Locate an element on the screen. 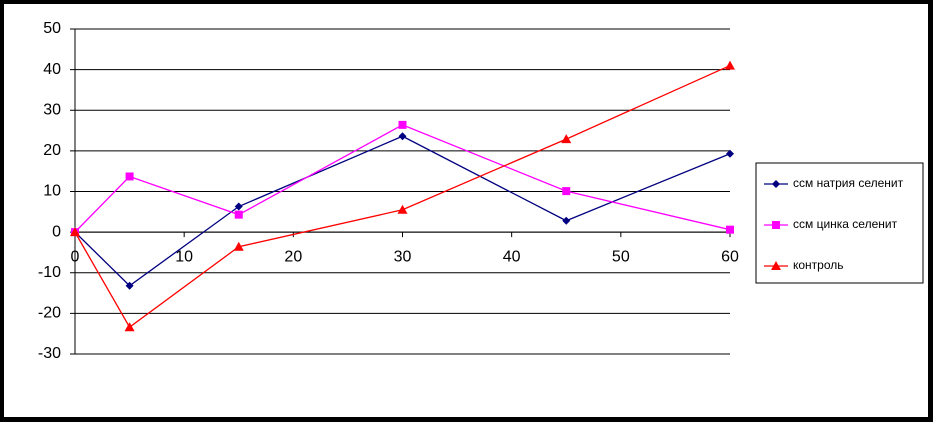 The image size is (933, 422). y-tick-label: 30 is located at coordinates (52, 109).